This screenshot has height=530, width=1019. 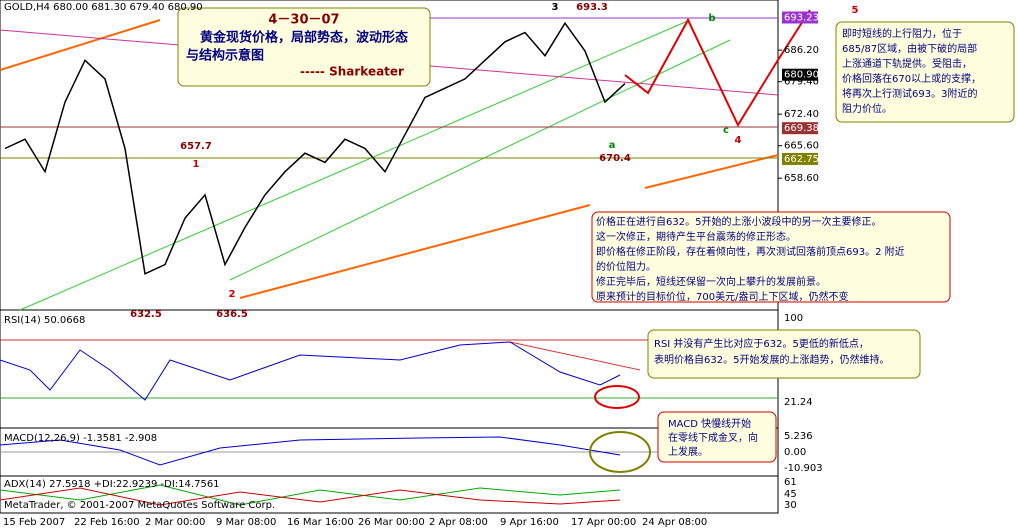 I want to click on note-line: 将再次上行测试693。3附近的, so click(x=909, y=93).